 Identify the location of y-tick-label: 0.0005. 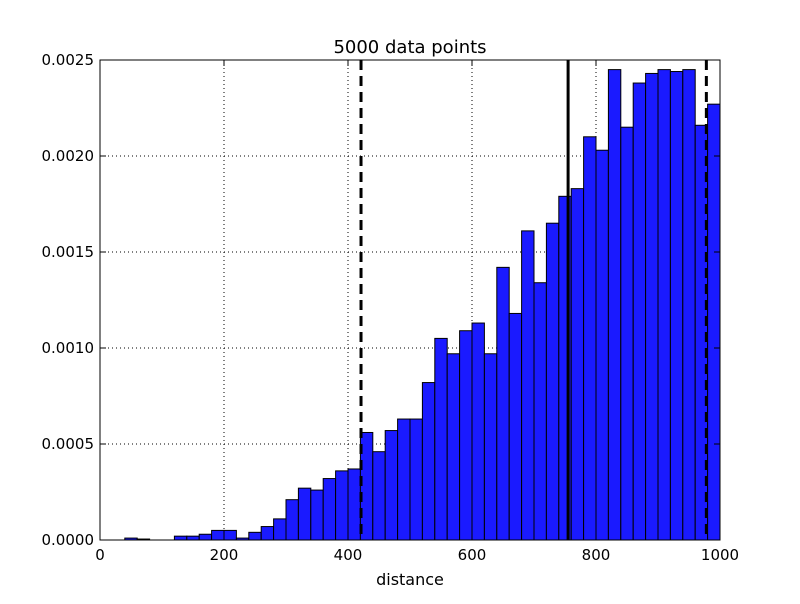
(68, 444).